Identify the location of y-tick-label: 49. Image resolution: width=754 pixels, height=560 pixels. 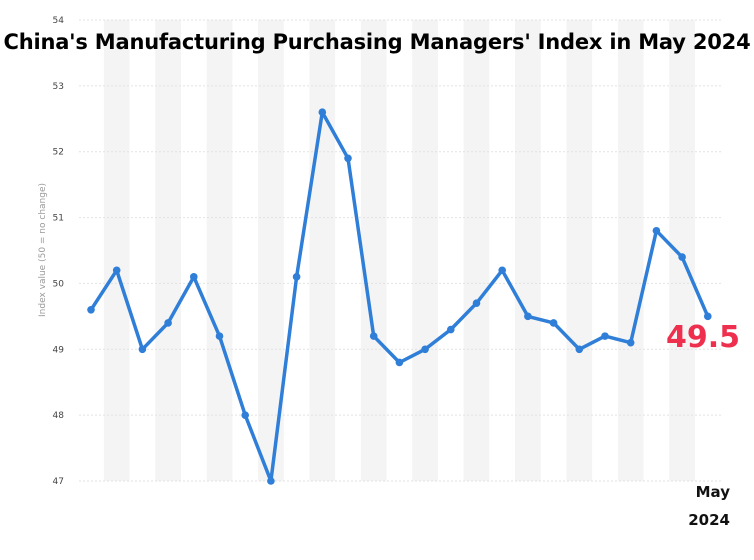
(59, 350).